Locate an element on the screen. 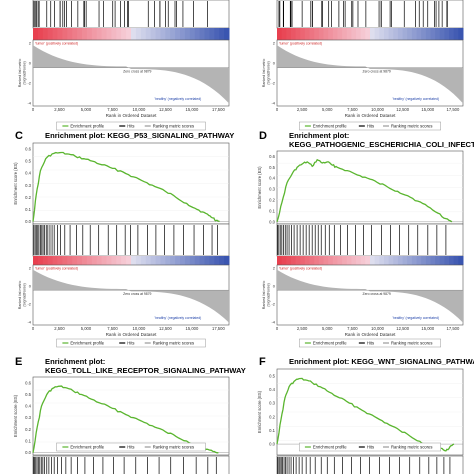 This screenshot has width=474, height=474. x-tick-label: 7,500 is located at coordinates (352, 328).